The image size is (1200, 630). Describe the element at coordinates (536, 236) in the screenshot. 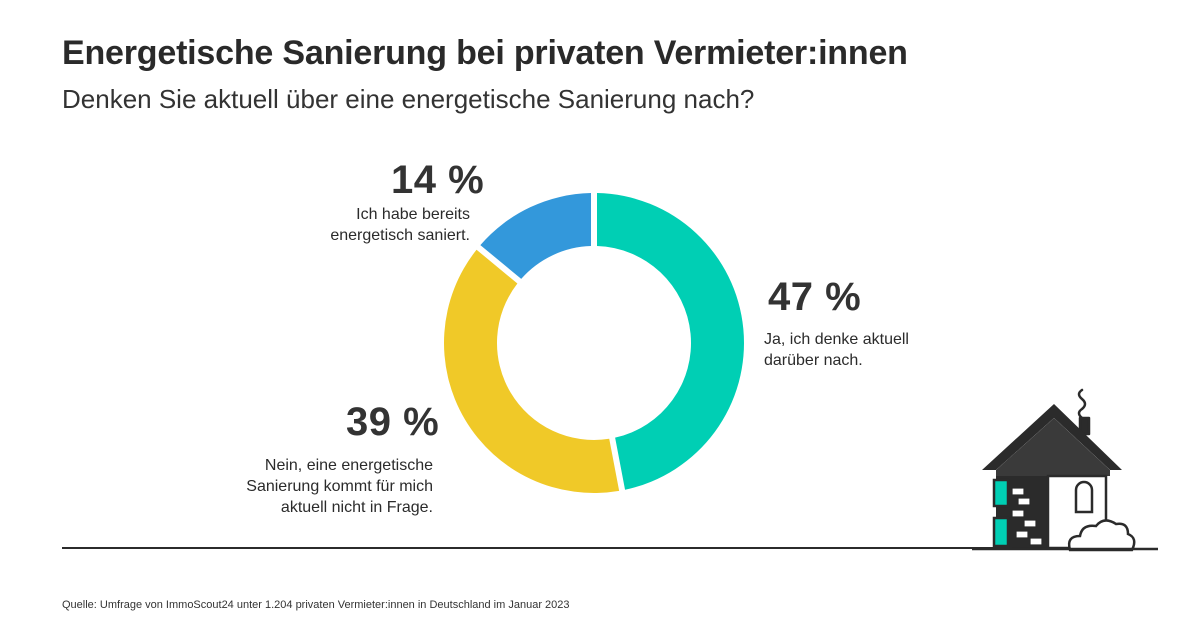

I see `donut-slice-bereits` at that location.